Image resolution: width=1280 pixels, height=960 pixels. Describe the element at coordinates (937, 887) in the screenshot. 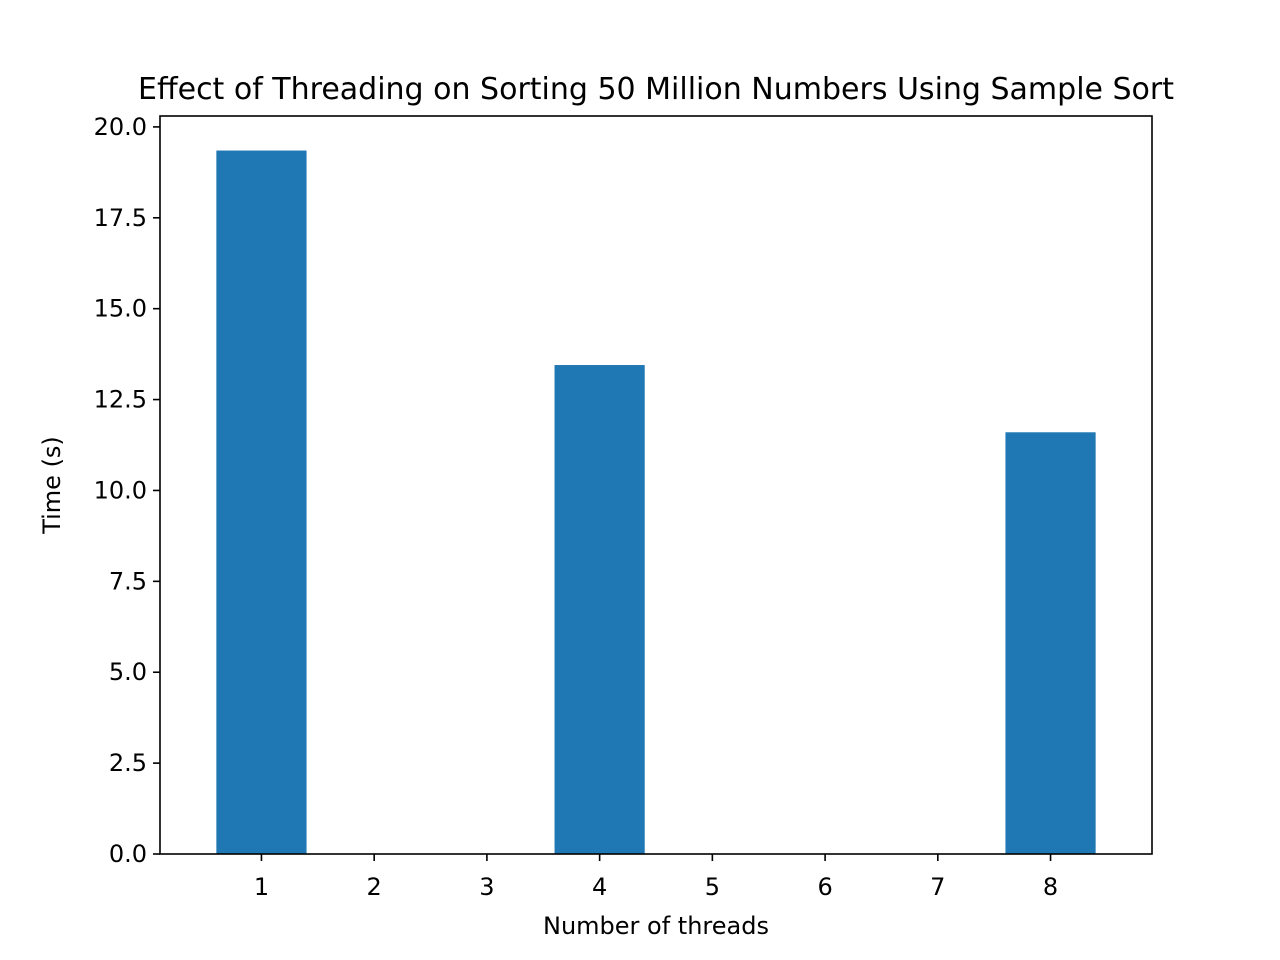

I see `x-tick-label: 7` at that location.